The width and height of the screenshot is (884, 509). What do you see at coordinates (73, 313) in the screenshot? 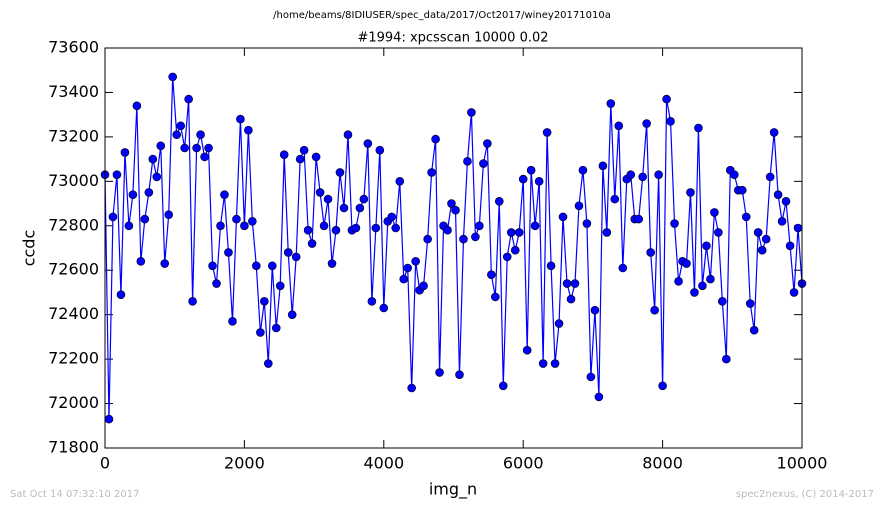
I see `y-tick-label: 72400` at bounding box center [73, 313].